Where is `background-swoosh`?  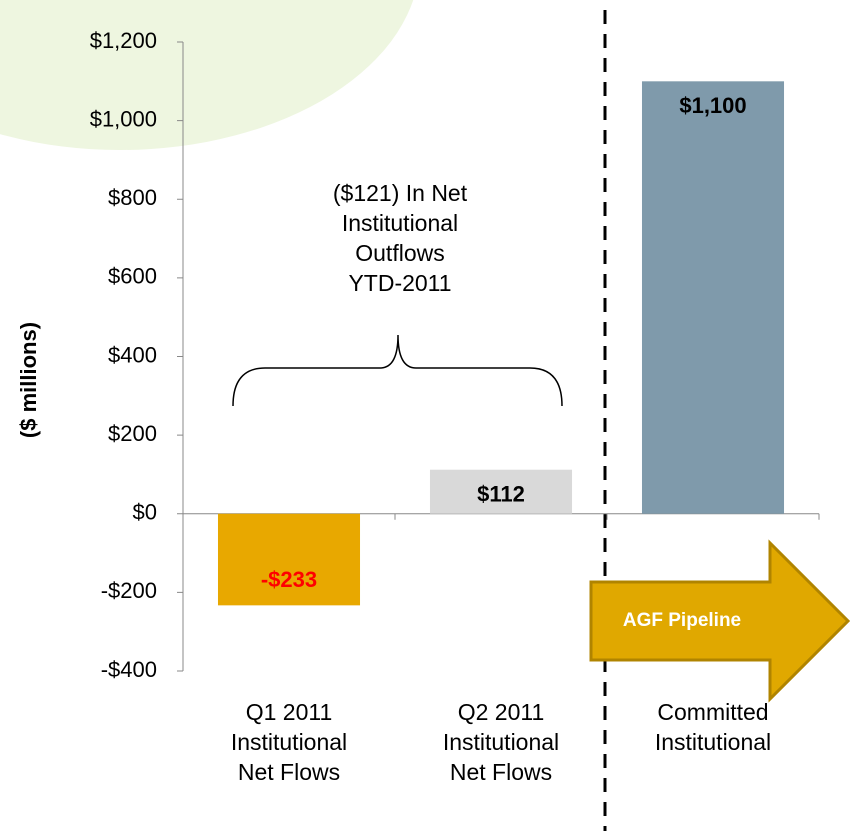 background-swoosh is located at coordinates (207, 75).